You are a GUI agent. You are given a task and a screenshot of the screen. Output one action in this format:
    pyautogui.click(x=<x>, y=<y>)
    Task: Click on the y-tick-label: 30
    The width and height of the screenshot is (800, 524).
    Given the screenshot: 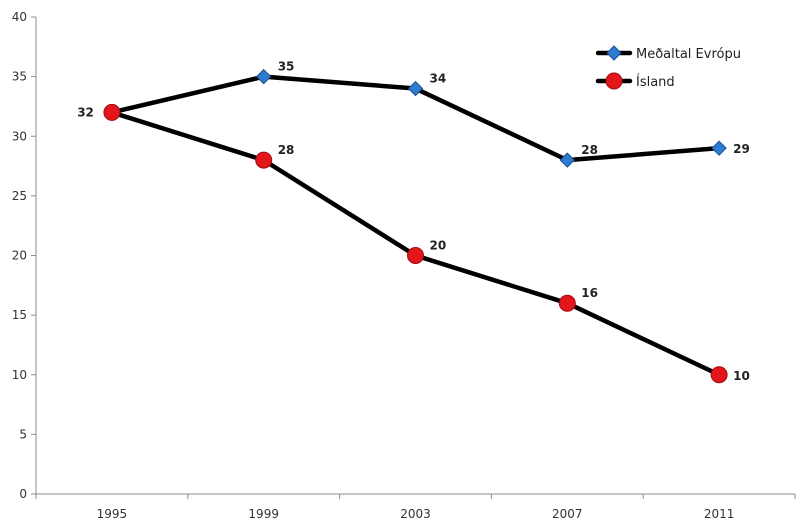 What is the action you would take?
    pyautogui.click(x=19, y=136)
    